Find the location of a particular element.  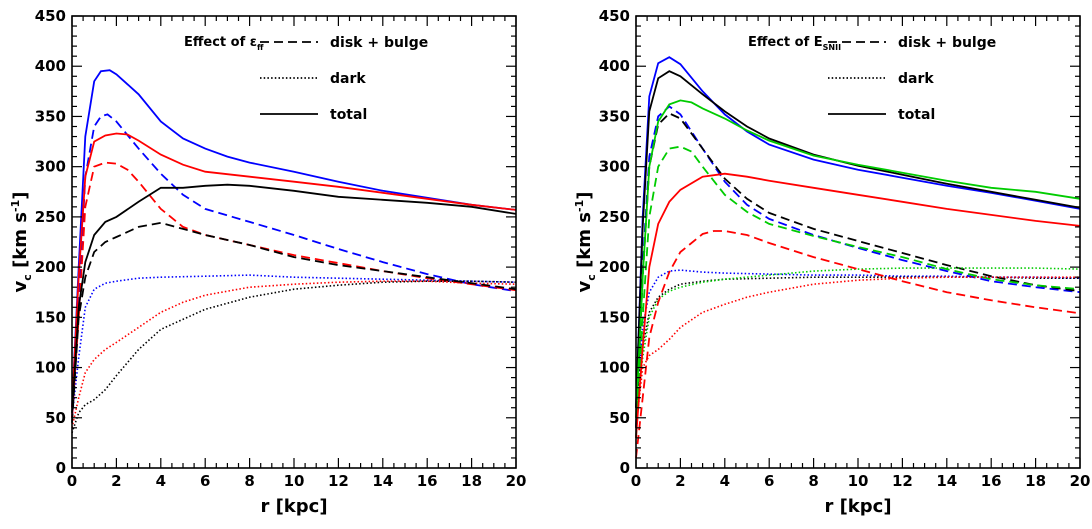

panel-annotation: Effect of ESNII is located at coordinates (794, 43).